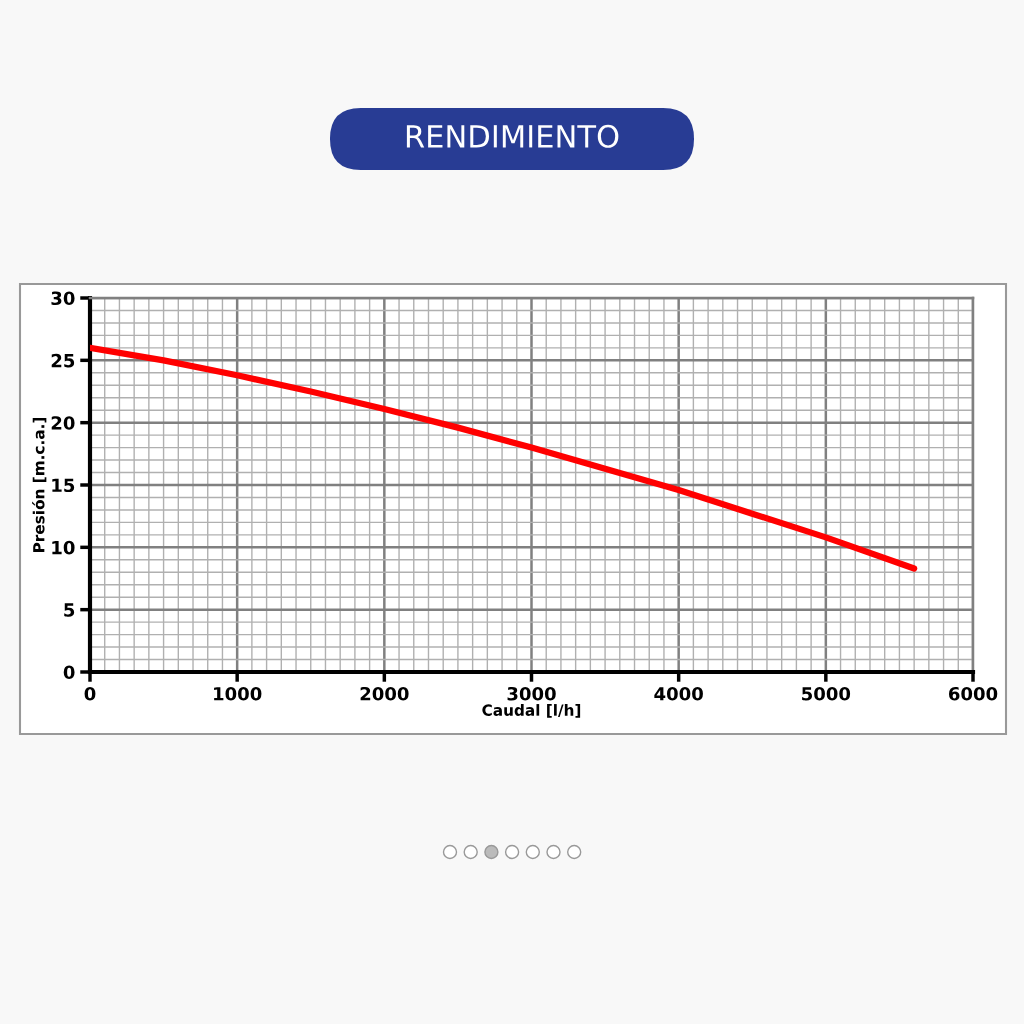 Image resolution: width=1024 pixels, height=1024 pixels. Describe the element at coordinates (90, 693) in the screenshot. I see `x-tick-label: 0` at that location.